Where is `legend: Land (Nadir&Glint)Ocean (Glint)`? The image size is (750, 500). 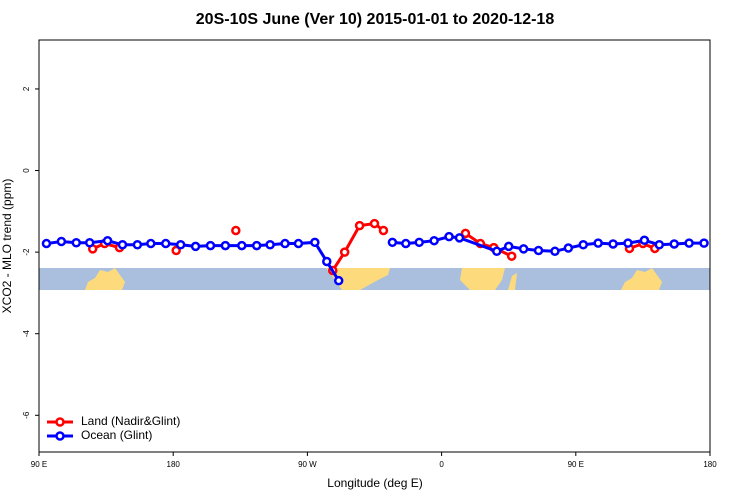 legend: Land (Nadir&Glint)Ocean (Glint) is located at coordinates (113, 428).